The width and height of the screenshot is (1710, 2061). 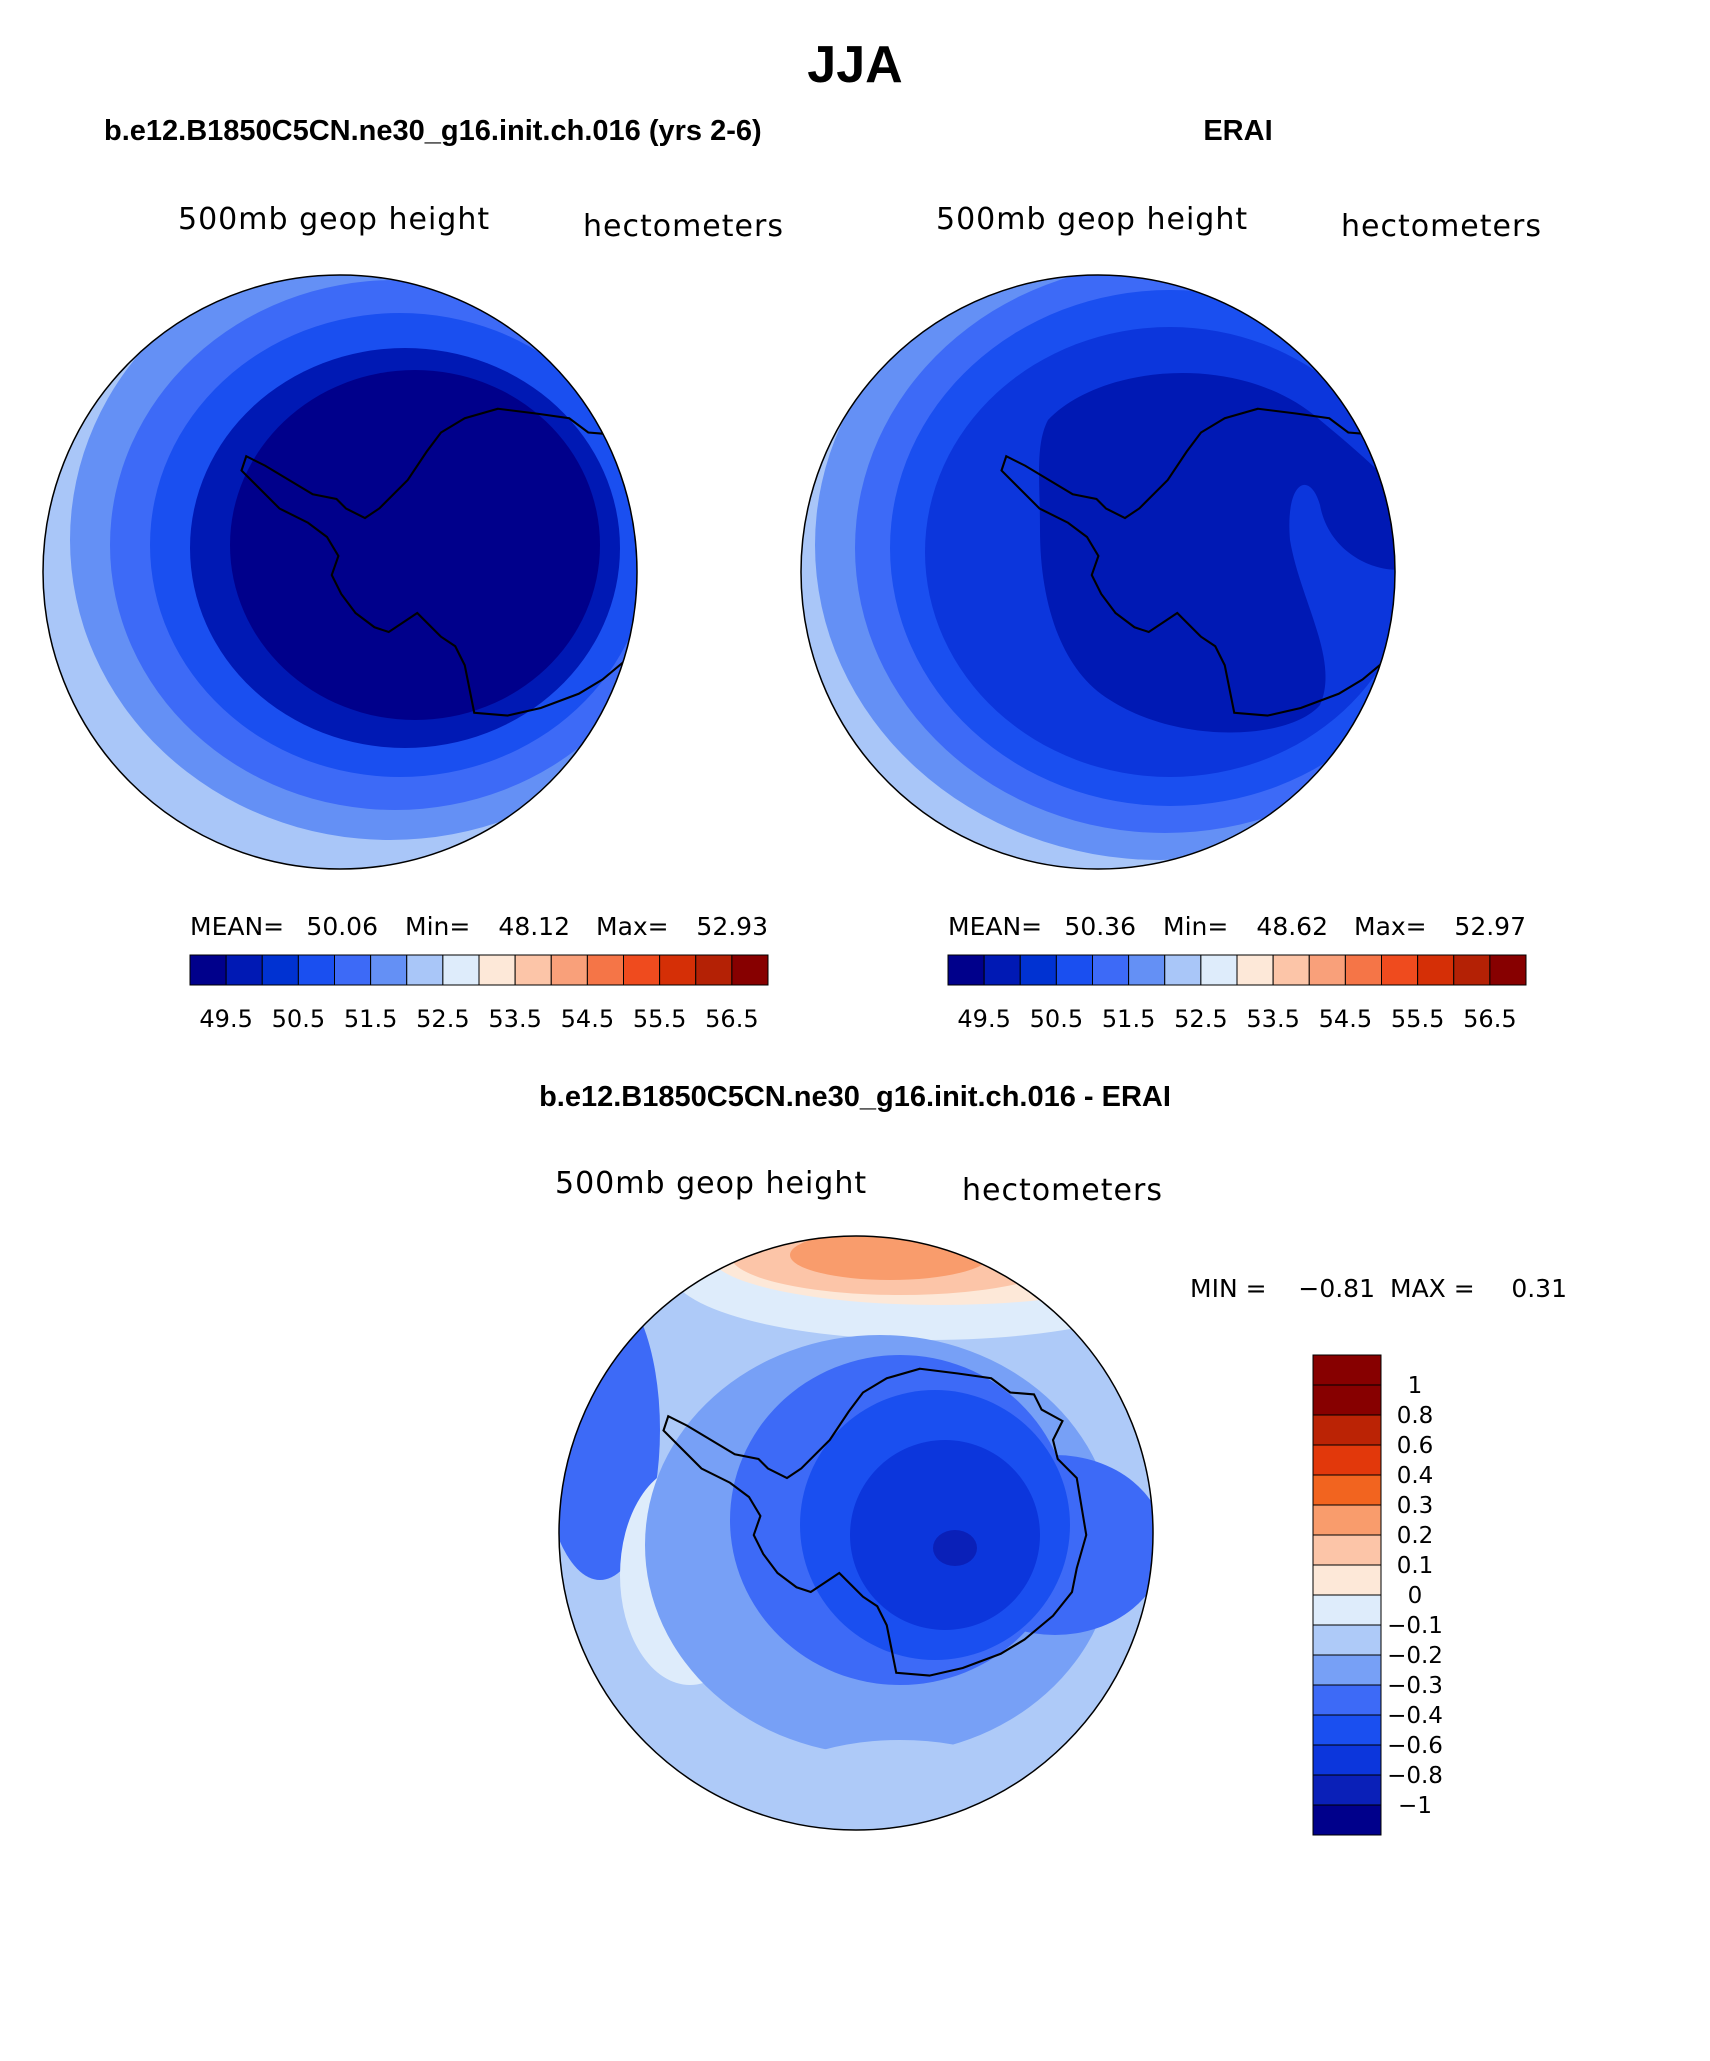 I want to click on panel-model-colorbar-tick-label: 53.5, so click(x=514, y=1019).